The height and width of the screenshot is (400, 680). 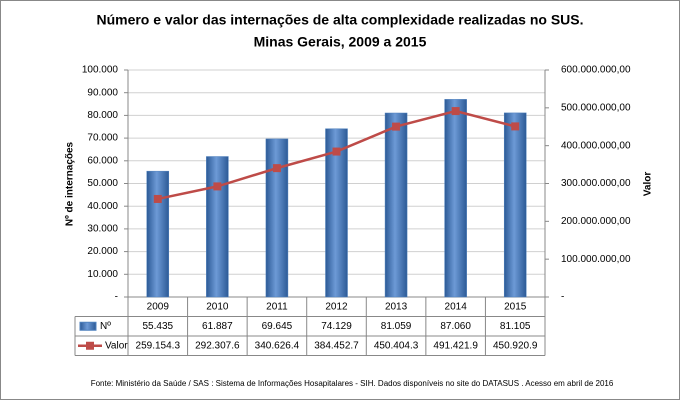 What do you see at coordinates (596, 221) in the screenshot?
I see `y2-tick-label: 200.000.000,00` at bounding box center [596, 221].